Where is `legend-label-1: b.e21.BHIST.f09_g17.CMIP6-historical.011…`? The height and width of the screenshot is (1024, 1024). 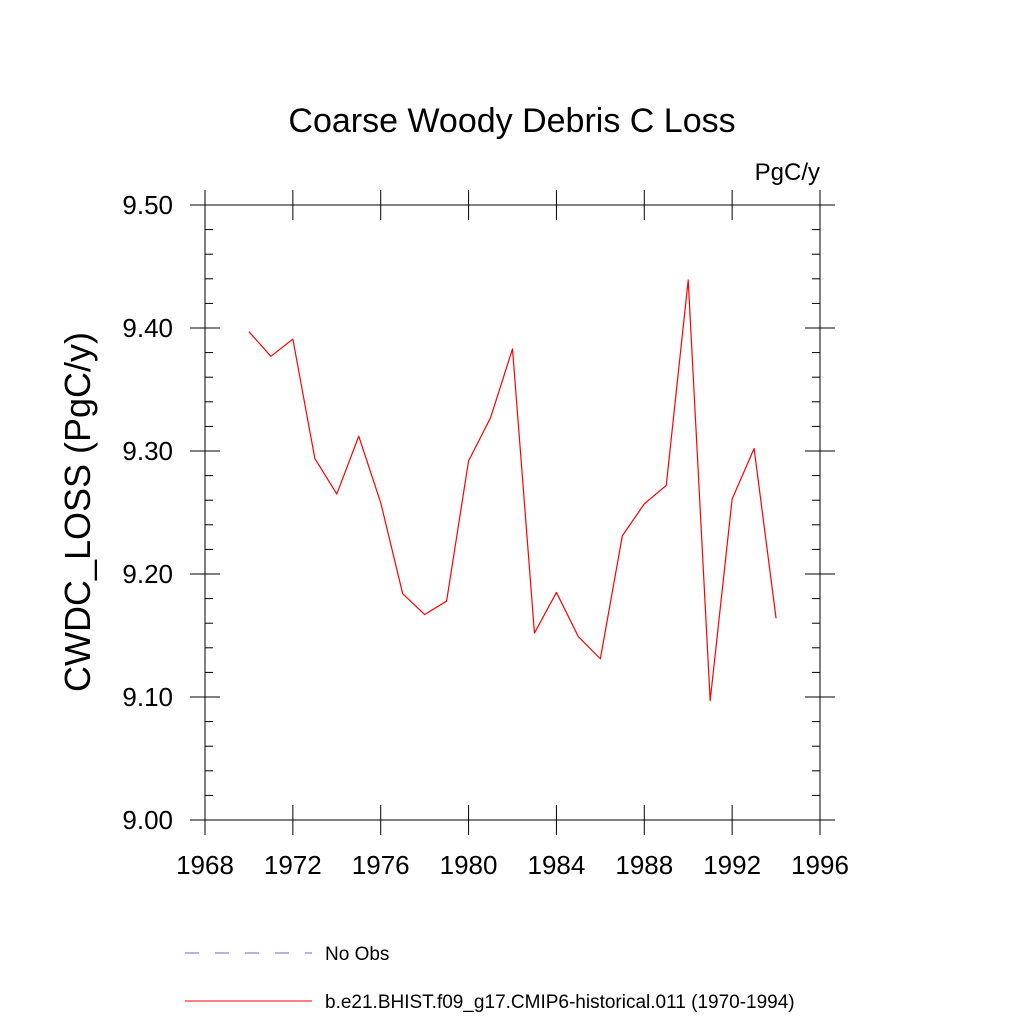 legend-label-1: b.e21.BHIST.f09_g17.CMIP6-historical.011… is located at coordinates (560, 1002).